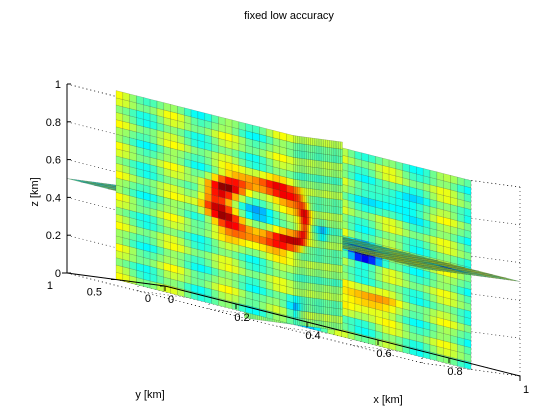  Describe the element at coordinates (53, 123) in the screenshot. I see `z-tick-label: 0.8` at that location.